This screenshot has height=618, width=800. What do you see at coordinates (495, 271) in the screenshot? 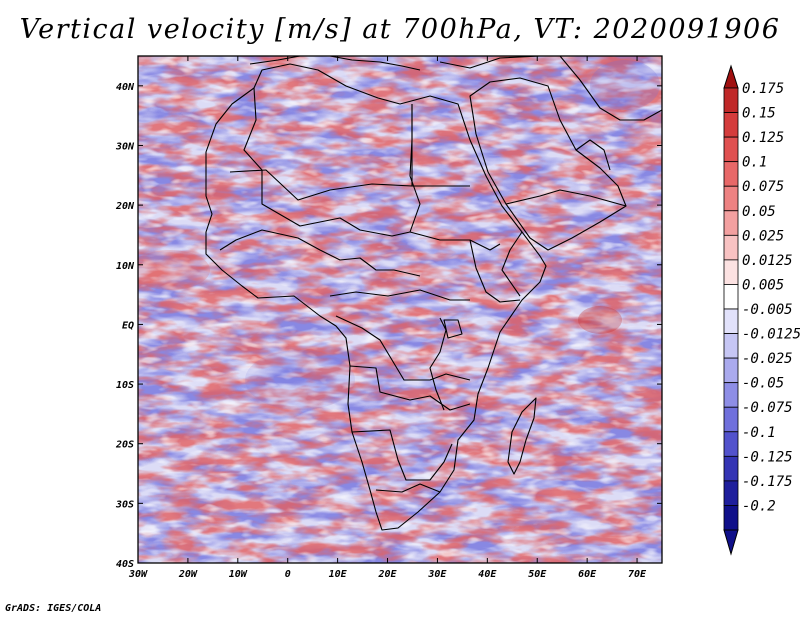
I see `border-east` at bounding box center [495, 271].